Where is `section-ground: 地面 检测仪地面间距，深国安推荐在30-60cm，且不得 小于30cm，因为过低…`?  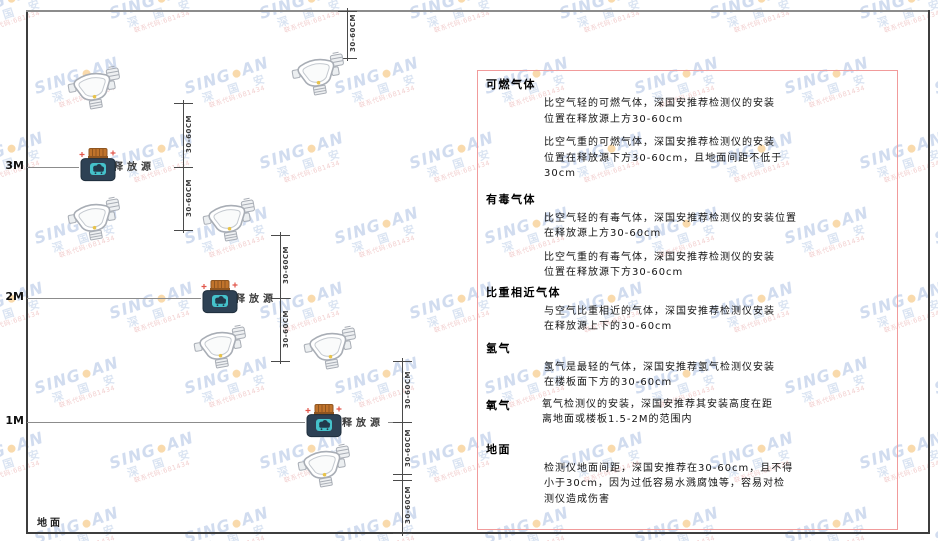 section-ground: 地面 检测仪地面间距，深国安推荐在30-60cm，且不得 小于30cm，因为过低… is located at coordinates (686, 475).